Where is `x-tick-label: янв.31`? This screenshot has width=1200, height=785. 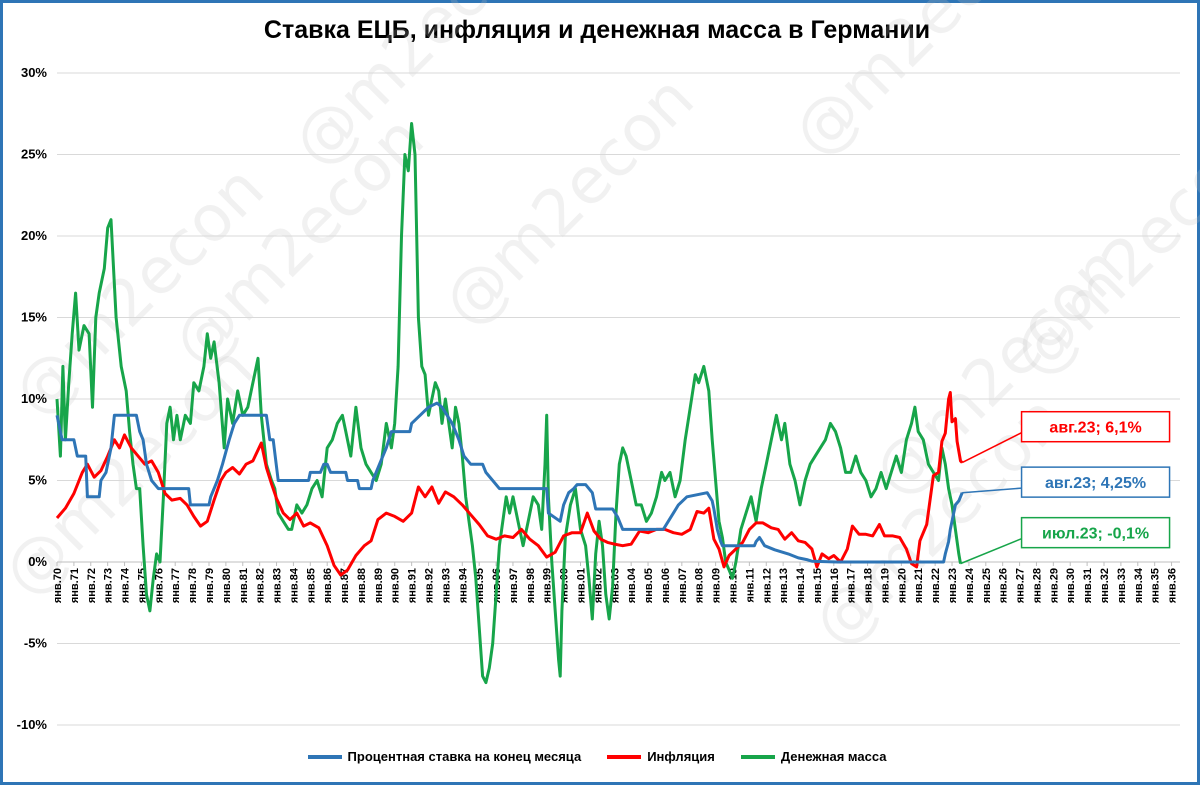 x-tick-label: янв.31 is located at coordinates (1088, 585).